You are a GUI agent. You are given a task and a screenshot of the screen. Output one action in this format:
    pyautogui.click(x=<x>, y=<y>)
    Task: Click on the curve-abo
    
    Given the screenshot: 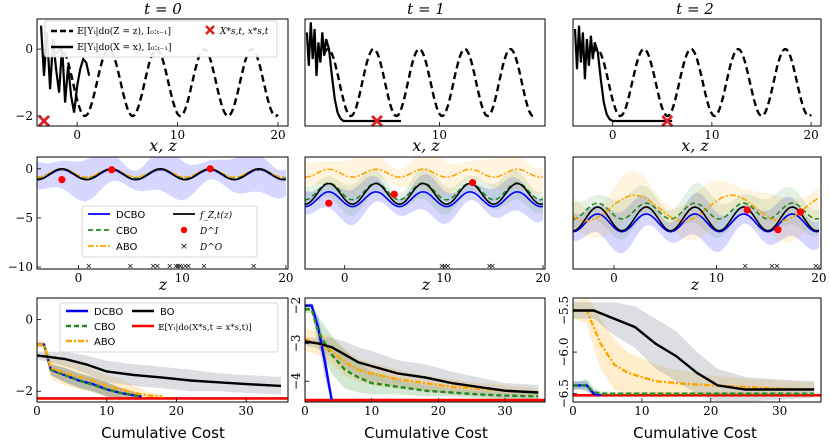 What is the action you would take?
    pyautogui.click(x=422, y=366)
    